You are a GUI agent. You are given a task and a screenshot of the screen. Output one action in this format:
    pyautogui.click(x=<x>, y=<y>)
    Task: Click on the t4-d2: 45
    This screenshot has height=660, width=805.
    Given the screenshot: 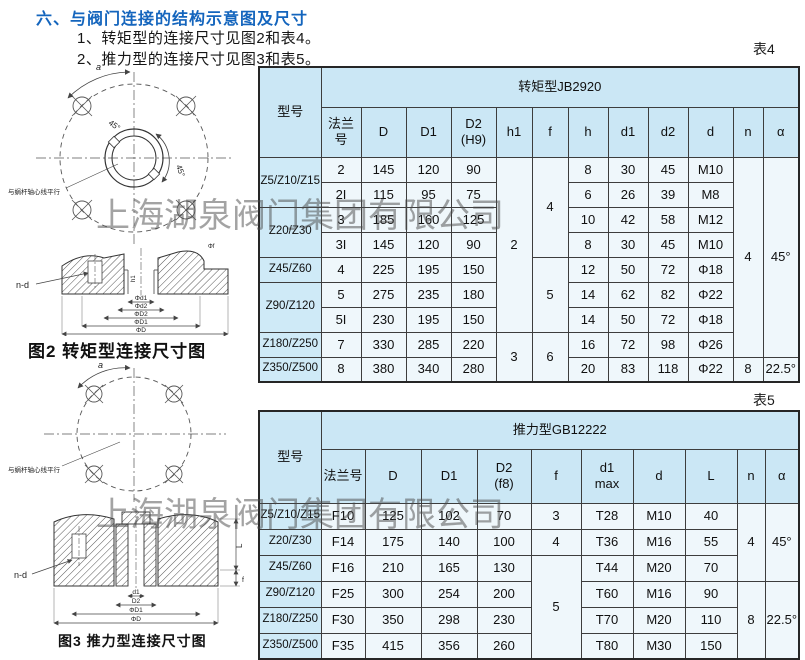 What is the action you would take?
    pyautogui.click(x=668, y=169)
    